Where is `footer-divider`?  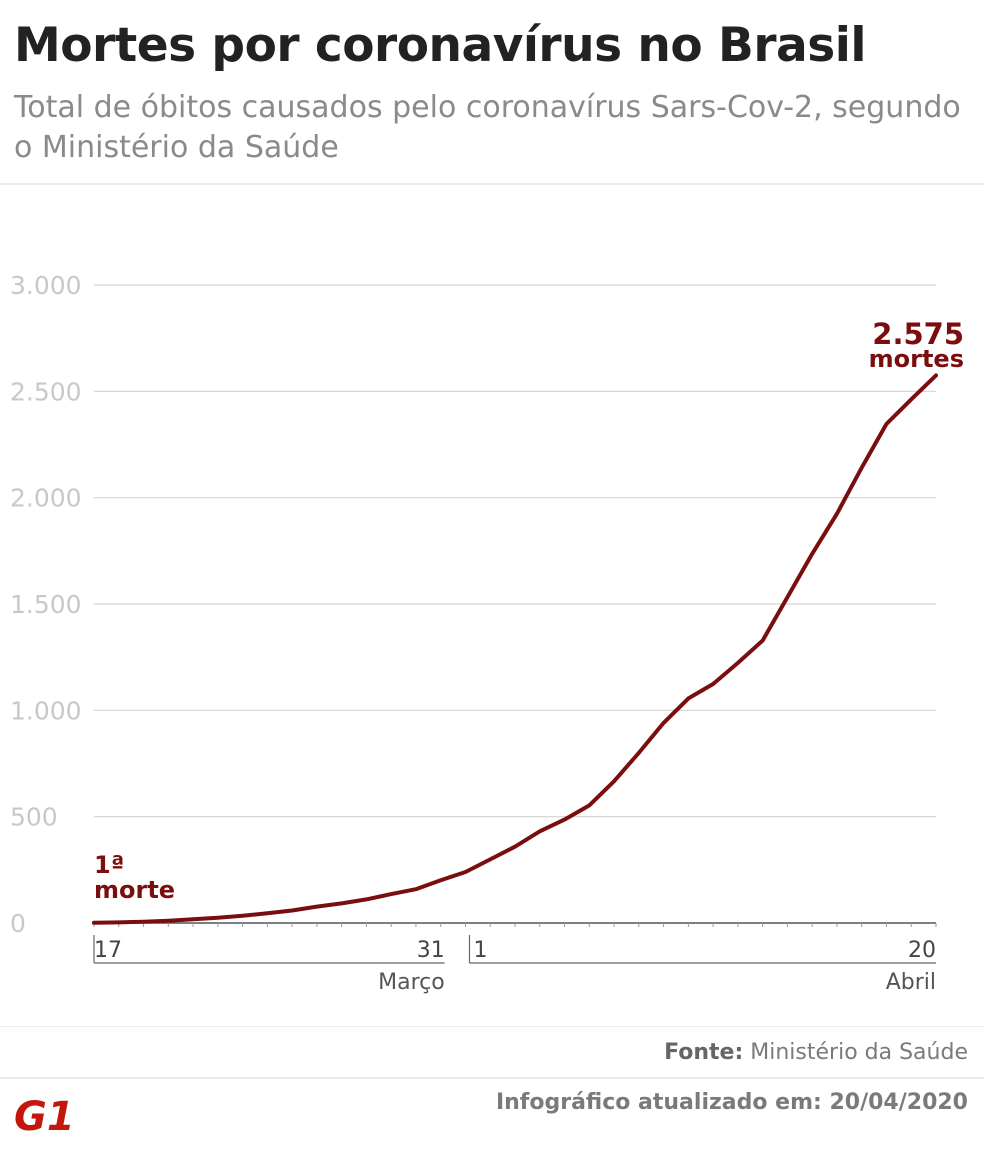
footer-divider is located at coordinates (492, 1078).